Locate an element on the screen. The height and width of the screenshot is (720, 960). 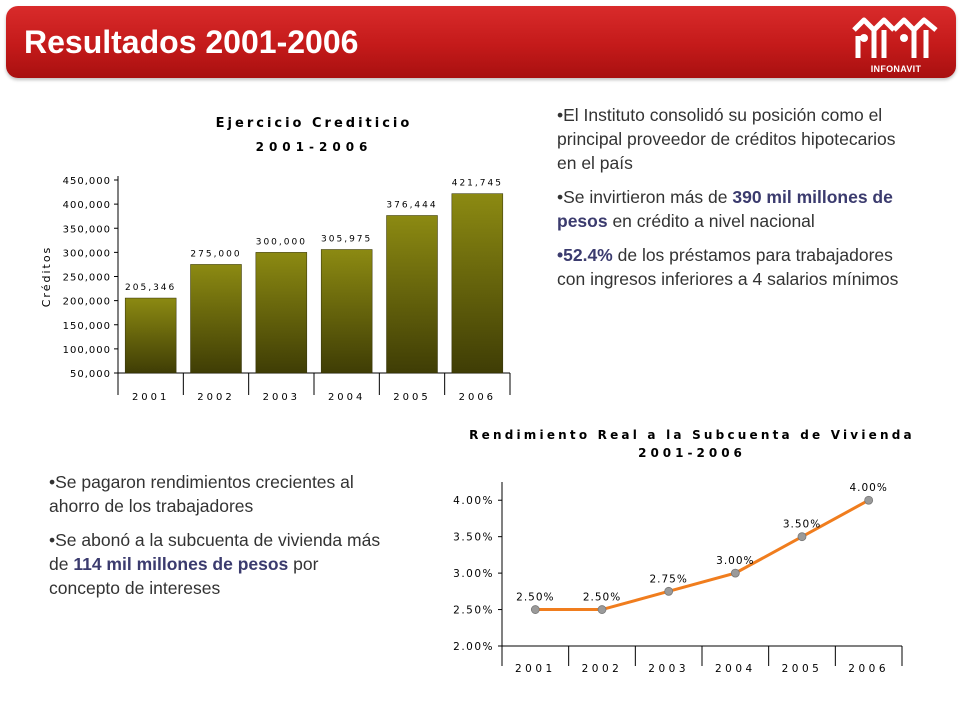
point-data-label: 4.00% is located at coordinates (868, 488).